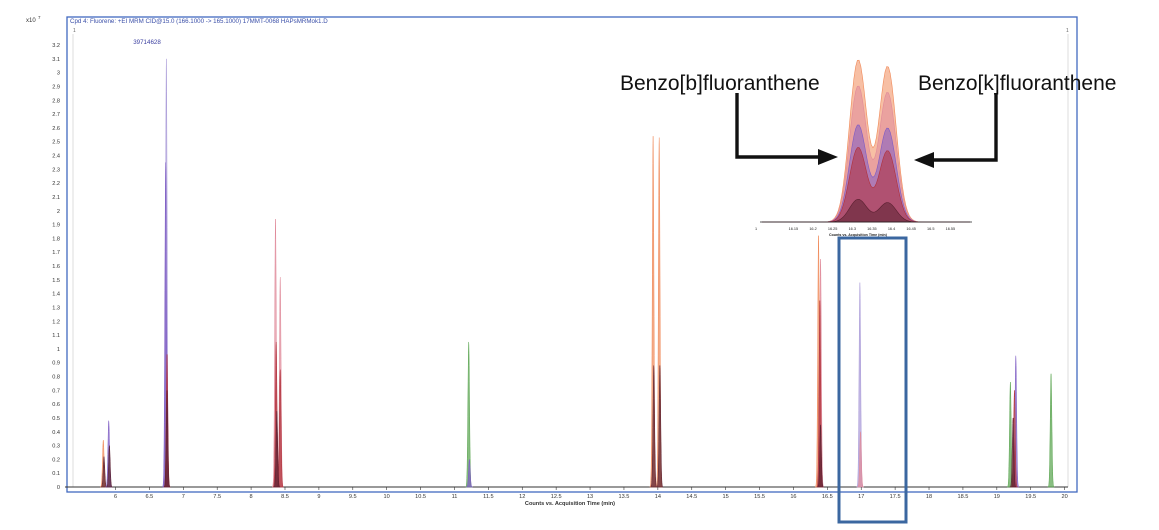 The image size is (1159, 530). Describe the element at coordinates (930, 229) in the screenshot. I see `inset-x-tick-label: 16.5` at that location.